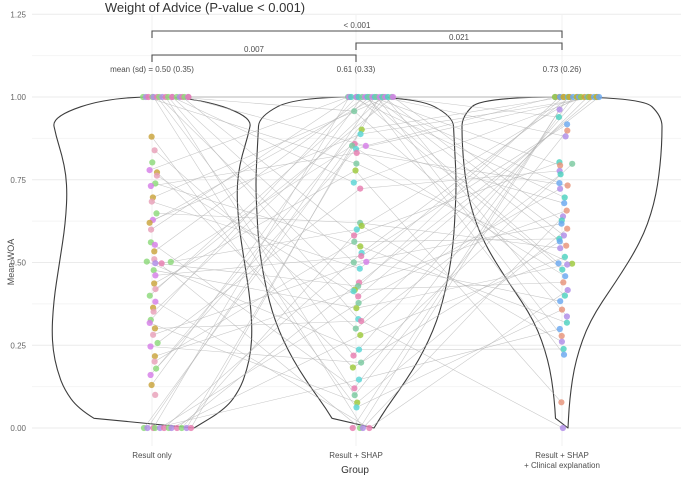  What do you see at coordinates (562, 465) in the screenshot?
I see `x-tick-label-second-line: + Clinical explanation` at bounding box center [562, 465].